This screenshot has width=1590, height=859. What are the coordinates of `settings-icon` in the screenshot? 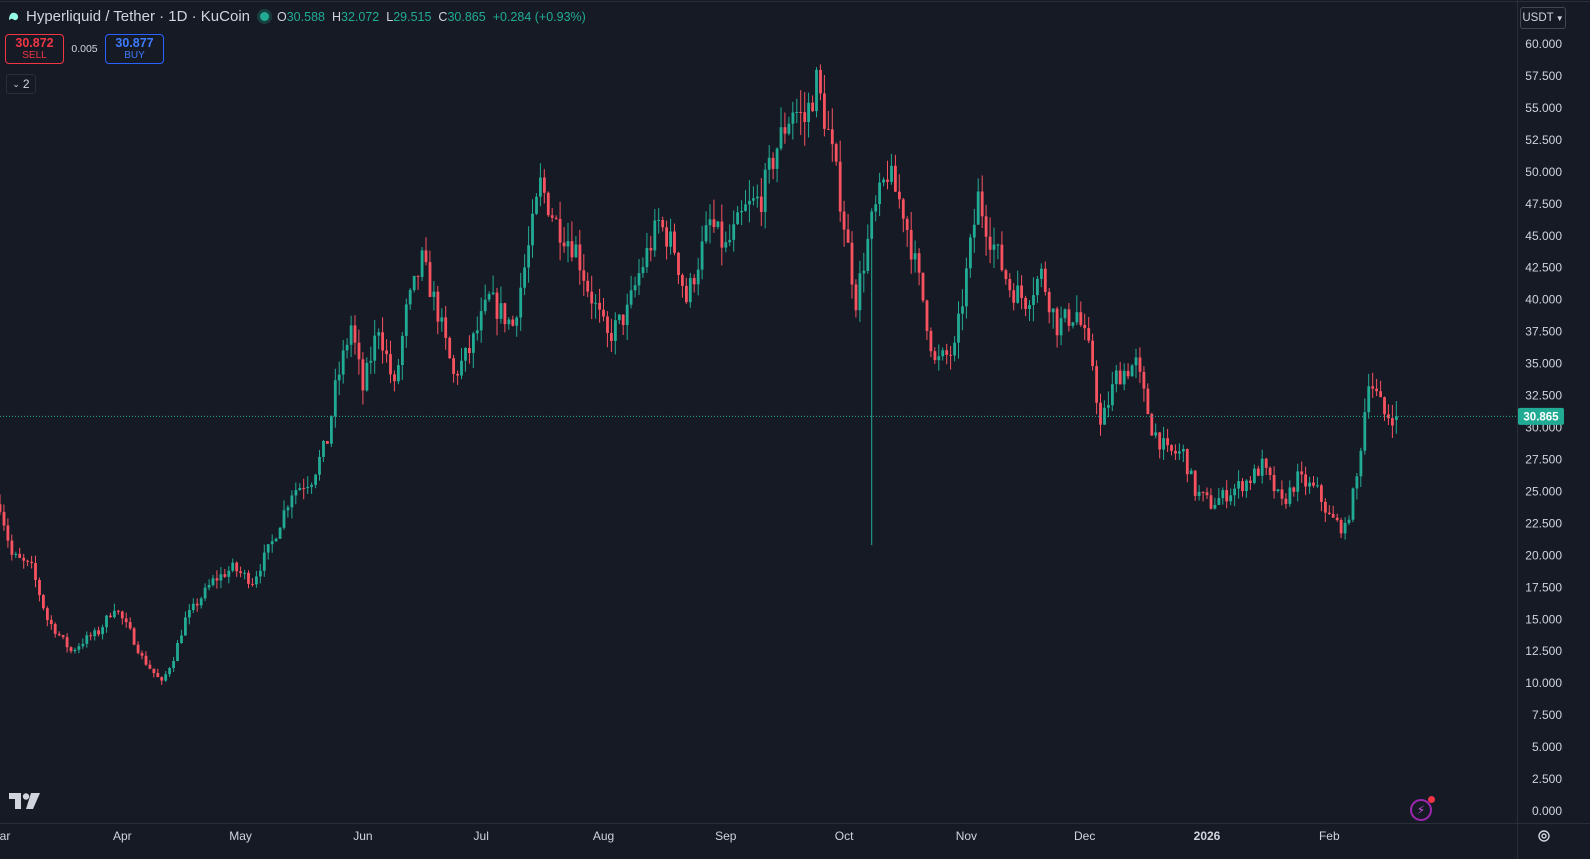 It's located at (1544, 836).